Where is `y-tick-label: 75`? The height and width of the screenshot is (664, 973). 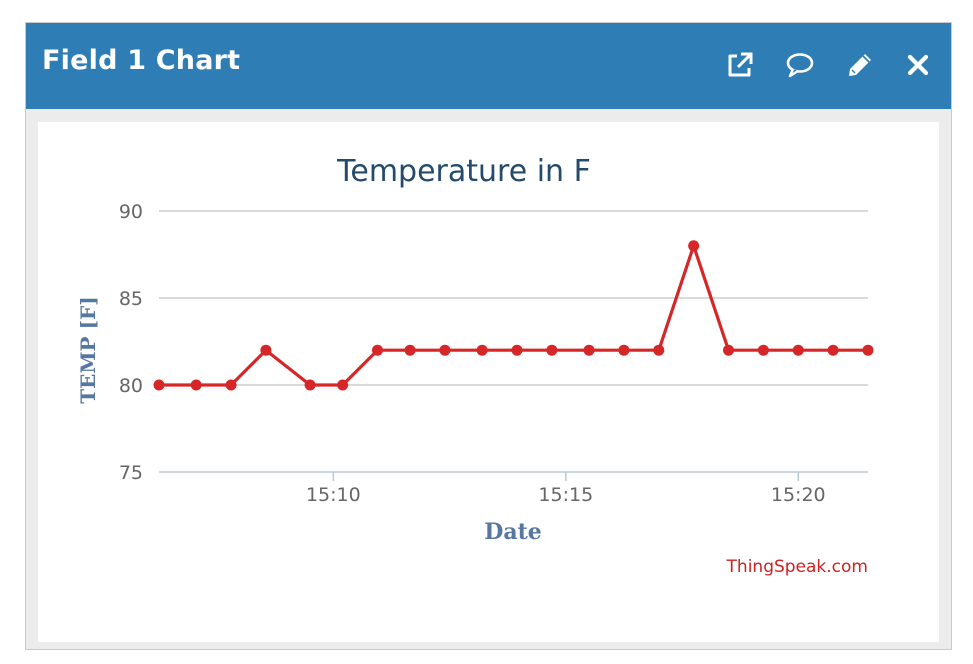
y-tick-label: 75 is located at coordinates (131, 473).